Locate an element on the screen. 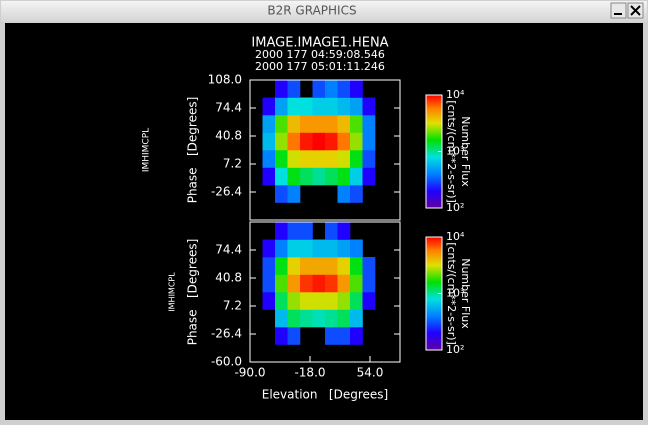 Image resolution: width=648 pixels, height=425 pixels. y-tick-label: 108.0 is located at coordinates (225, 80).